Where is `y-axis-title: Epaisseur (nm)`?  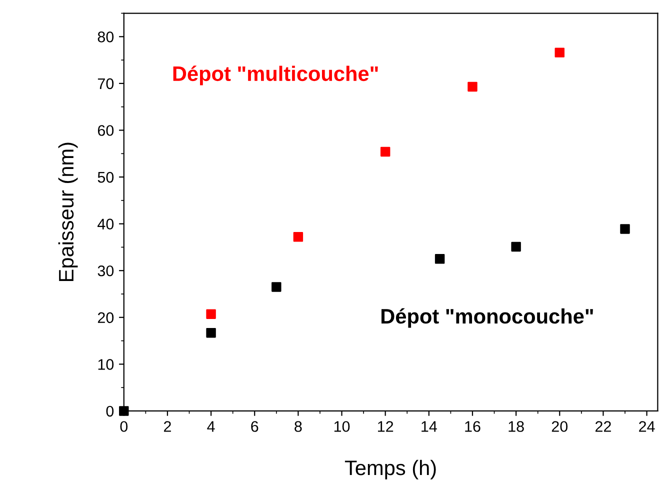
y-axis-title: Epaisseur (nm) is located at coordinates (68, 212).